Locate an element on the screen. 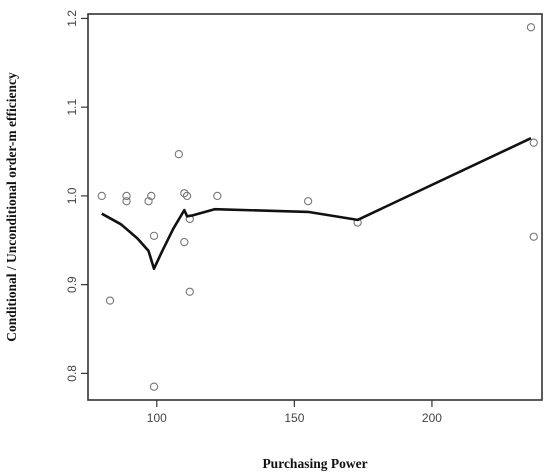  y-tick-label: 1.0 is located at coordinates (72, 195).